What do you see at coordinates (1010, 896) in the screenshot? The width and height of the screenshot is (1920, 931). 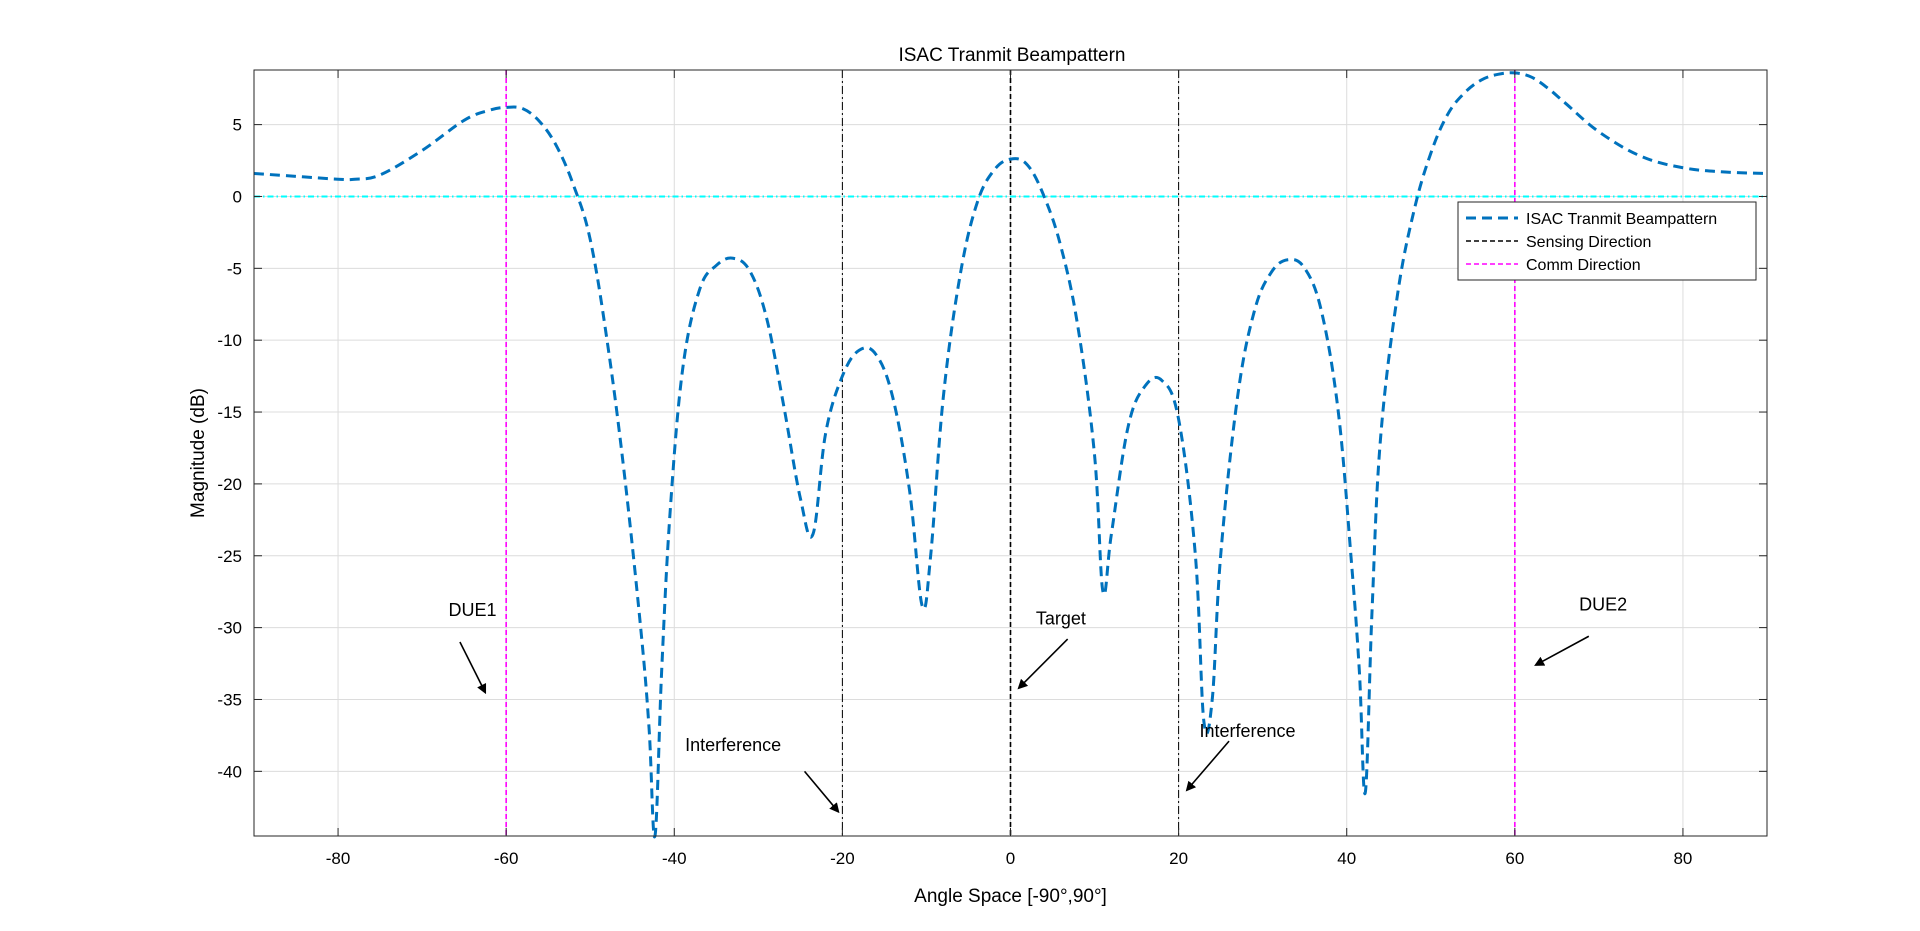 I see `x-axis-title: Angle Space [-90°,90°]` at bounding box center [1010, 896].